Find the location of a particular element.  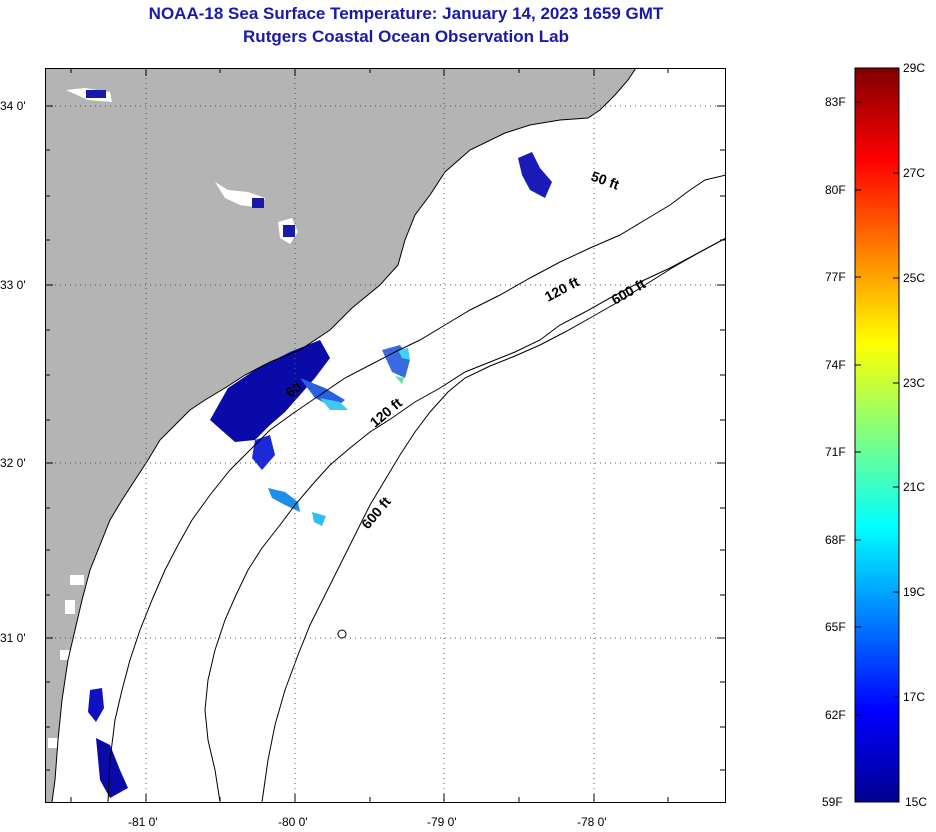

cb-f-74: 74F is located at coordinates (835, 365).